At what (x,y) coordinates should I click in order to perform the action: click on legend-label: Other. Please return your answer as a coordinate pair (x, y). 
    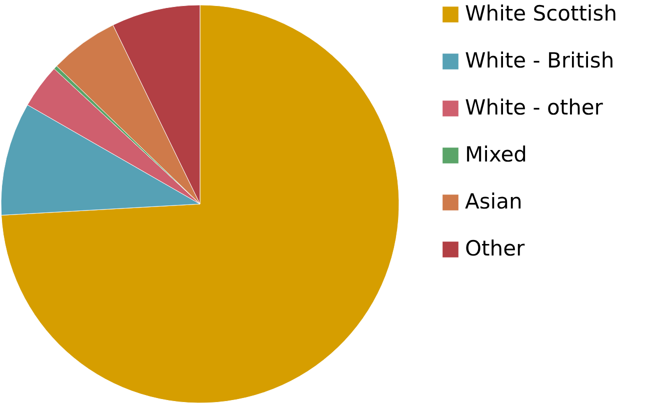
    Looking at the image, I should click on (495, 248).